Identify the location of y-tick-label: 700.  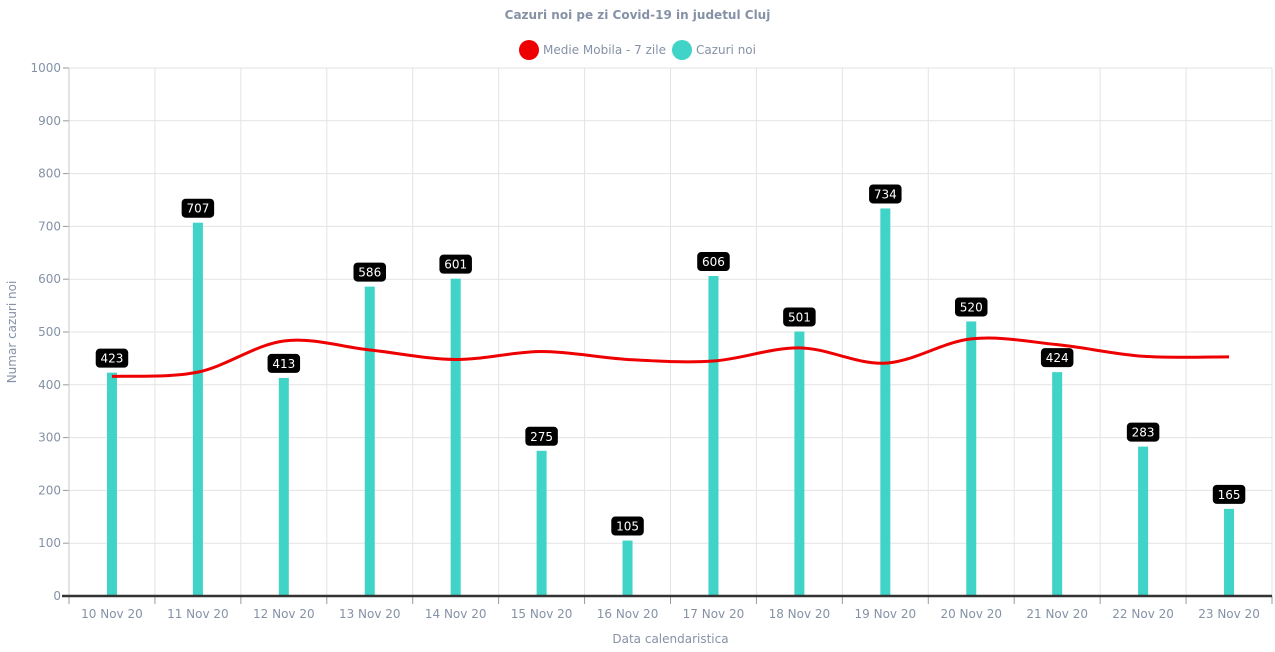
(49, 226).